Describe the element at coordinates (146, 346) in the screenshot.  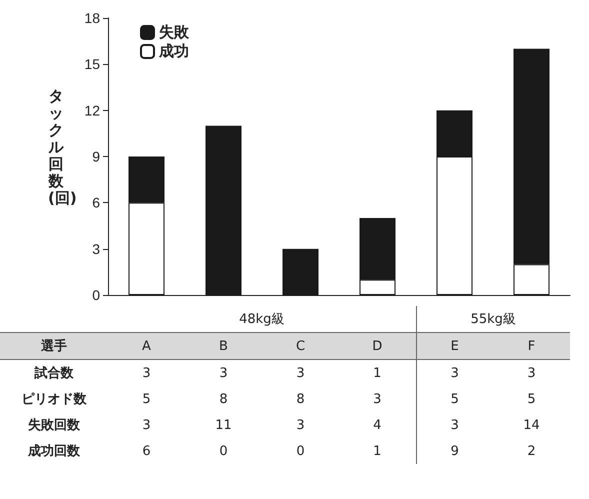
I see `x-tick-label: A` at that location.